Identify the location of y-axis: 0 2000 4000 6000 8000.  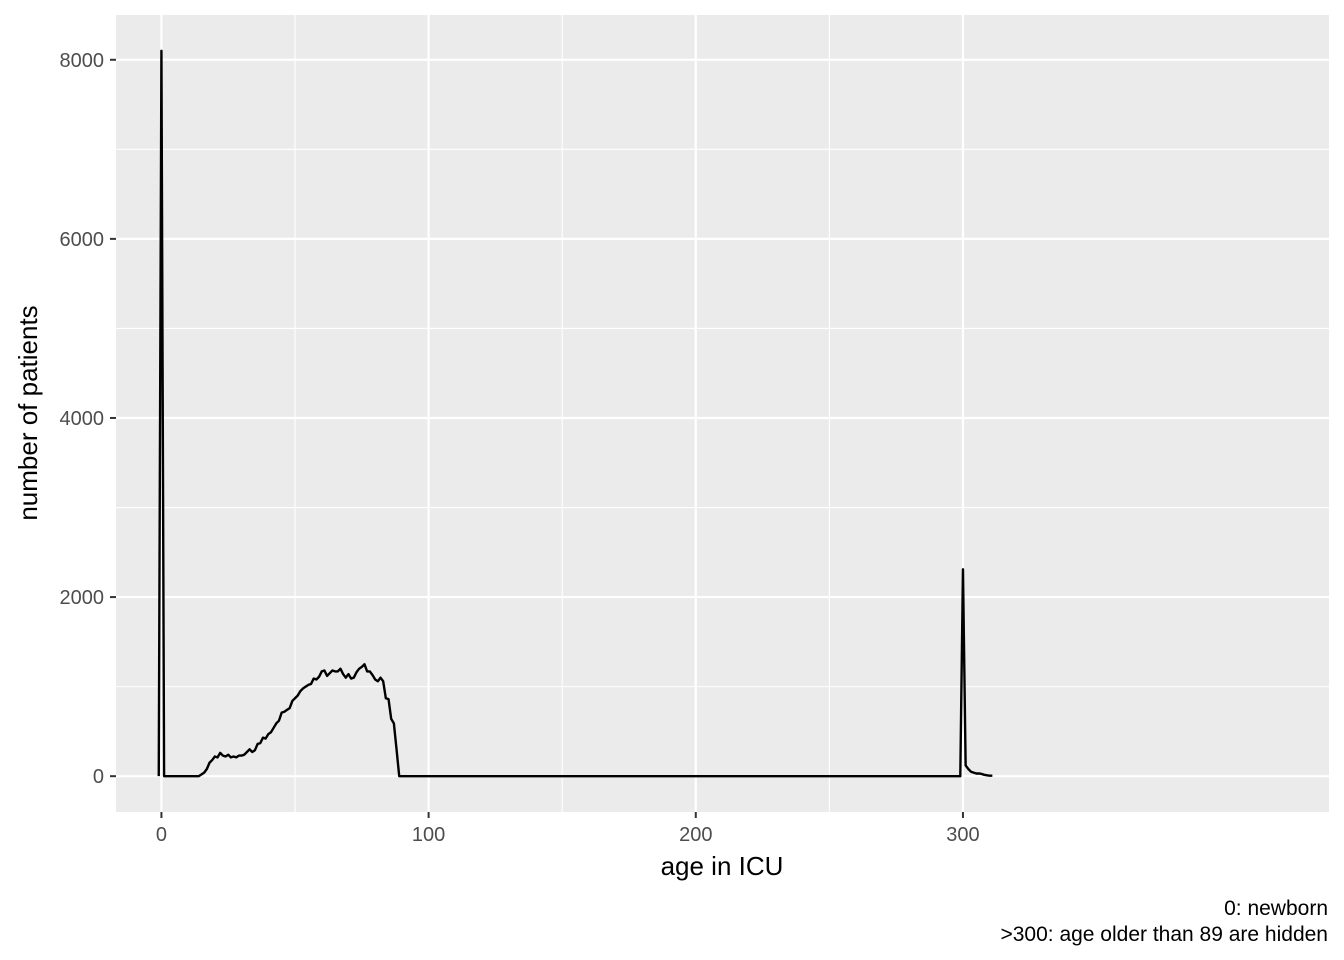
(88, 419).